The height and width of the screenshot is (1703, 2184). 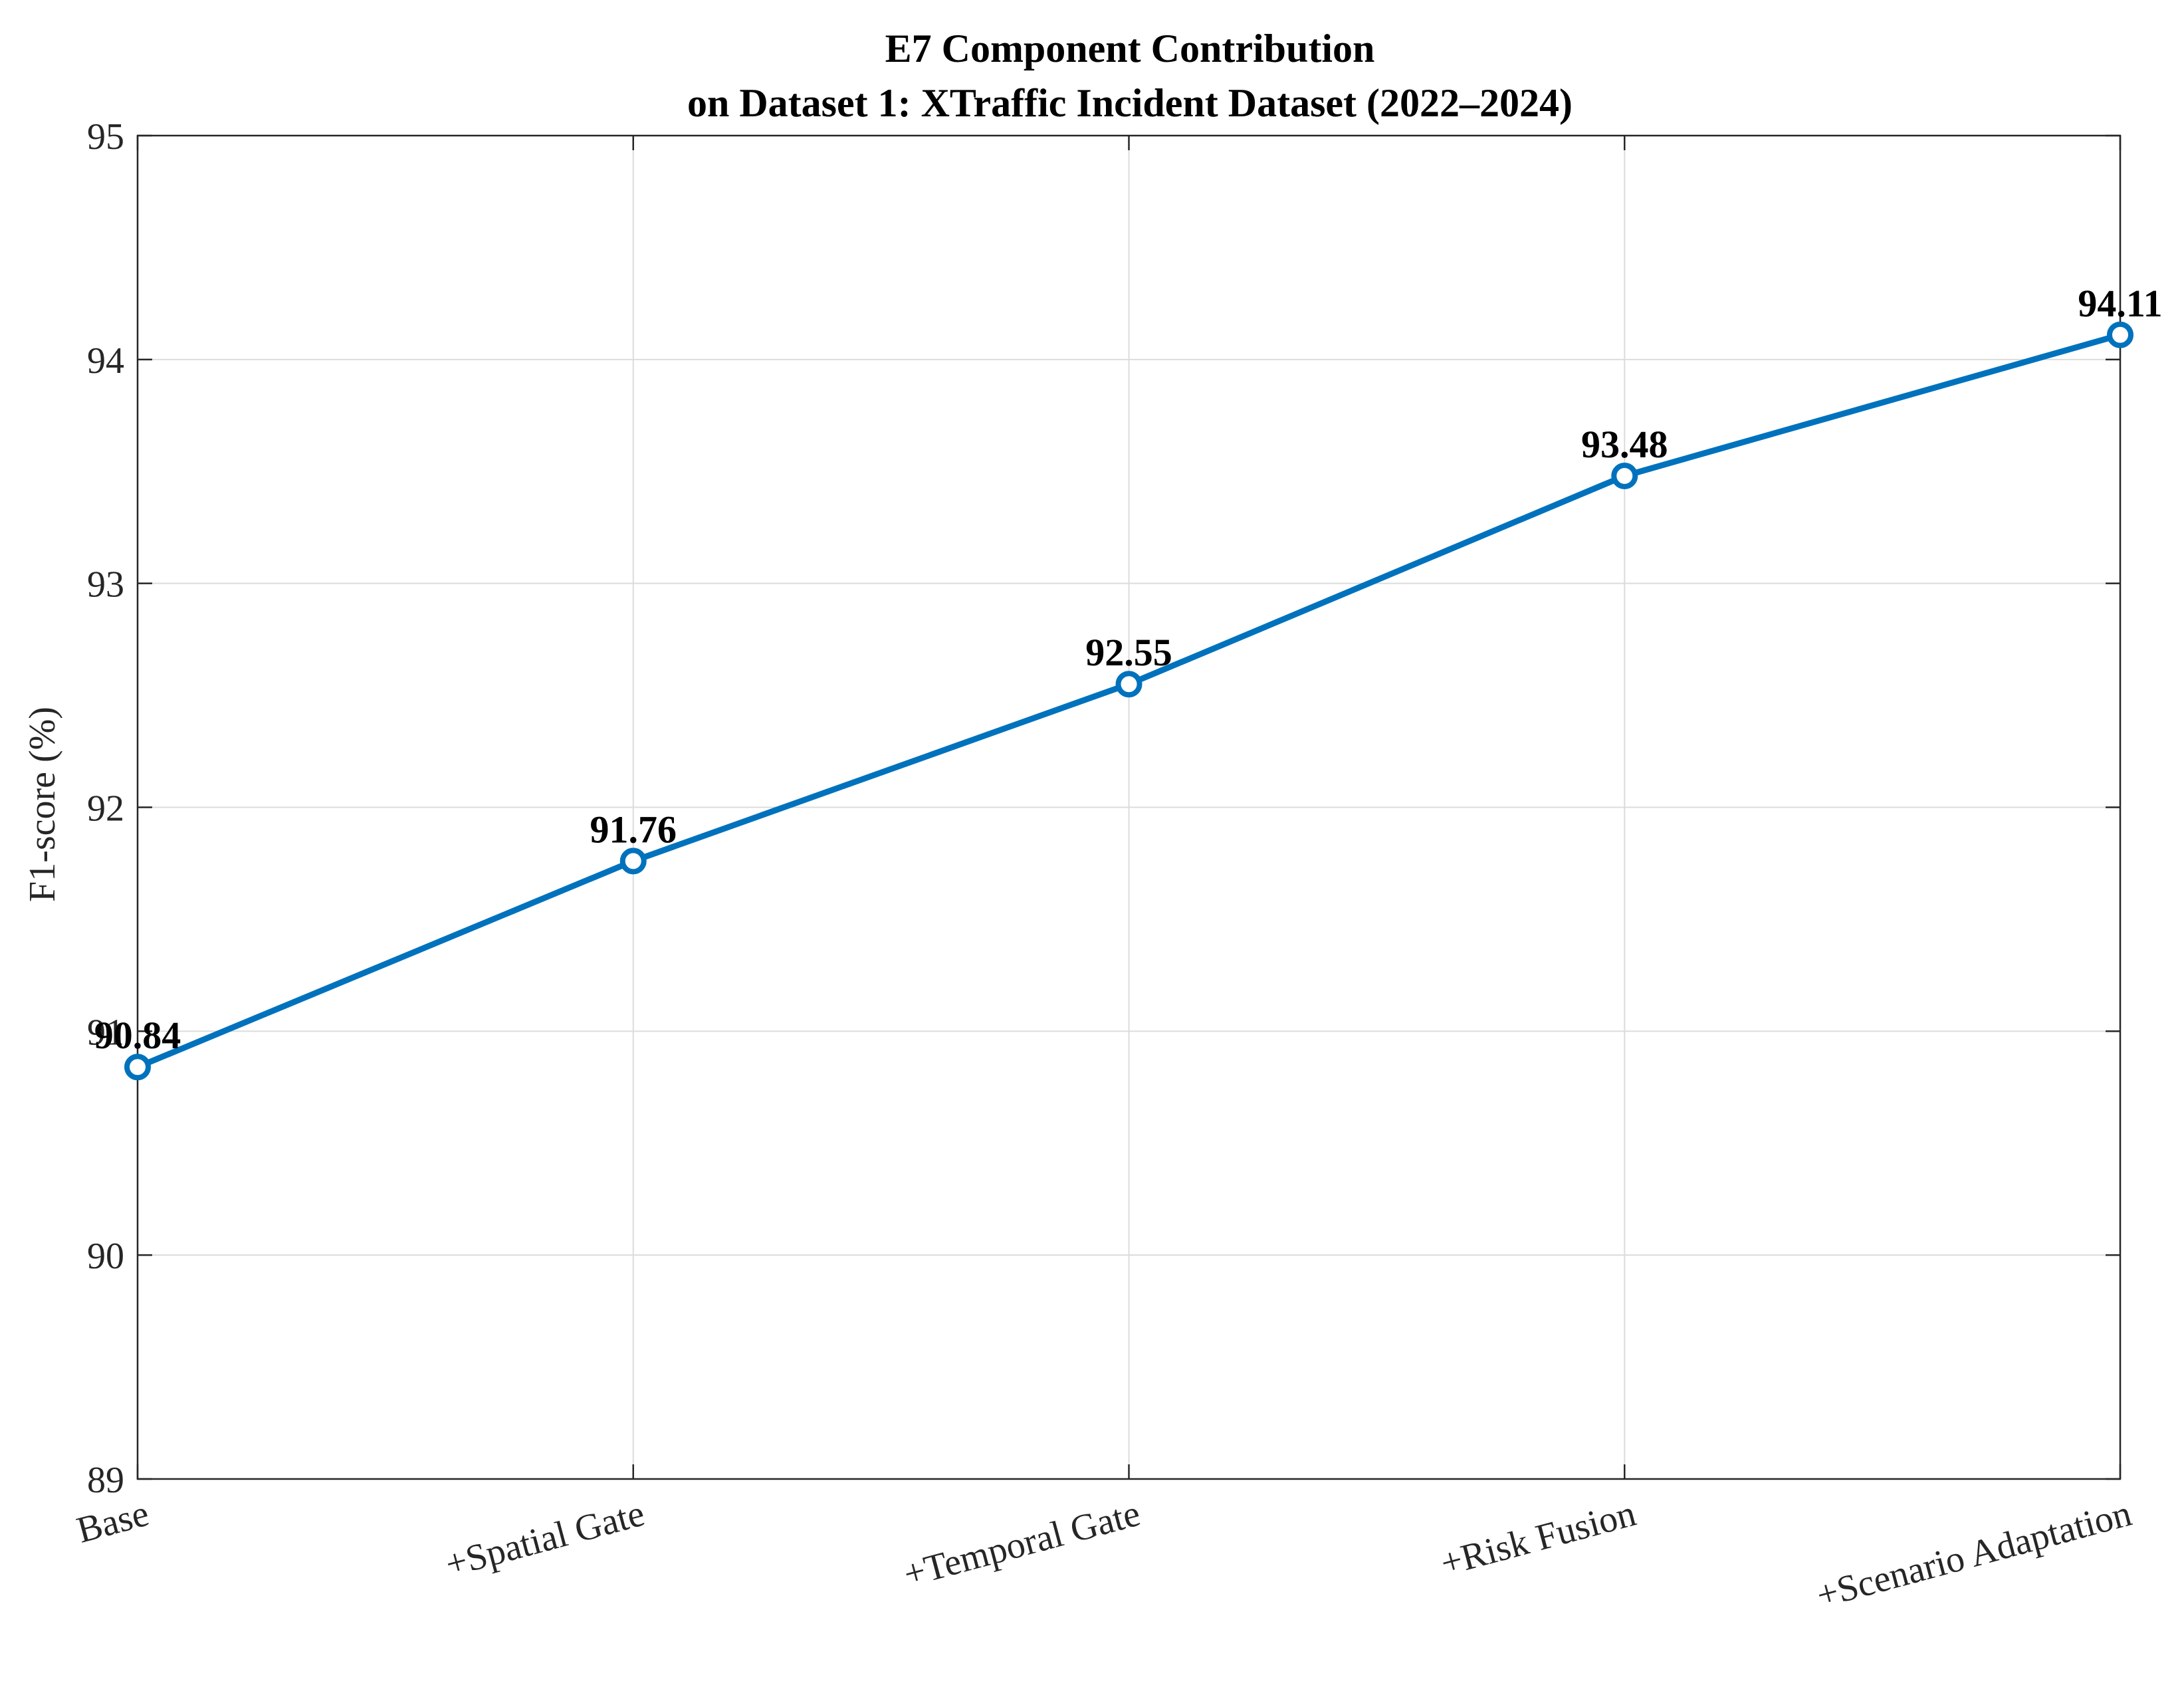 What do you see at coordinates (105, 1480) in the screenshot?
I see `y-tick-label-89: 89` at bounding box center [105, 1480].